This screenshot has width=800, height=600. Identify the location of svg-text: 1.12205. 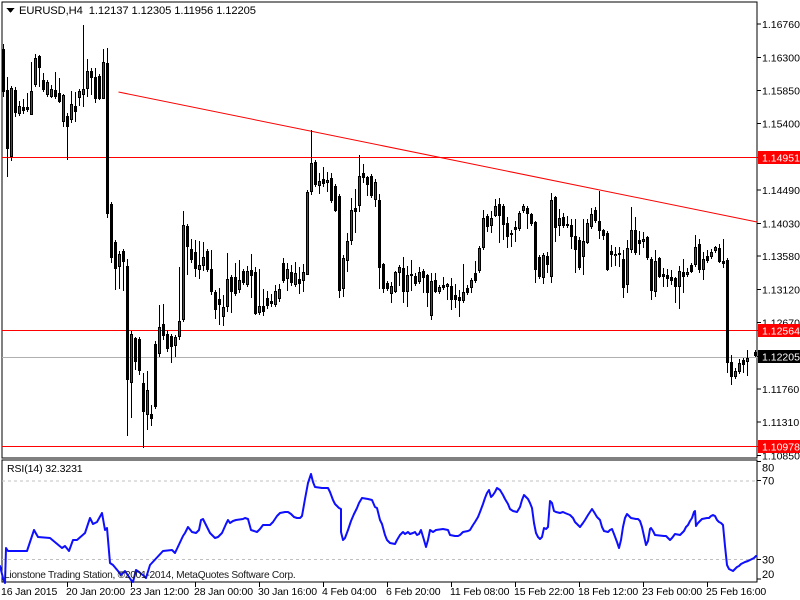
(781, 358).